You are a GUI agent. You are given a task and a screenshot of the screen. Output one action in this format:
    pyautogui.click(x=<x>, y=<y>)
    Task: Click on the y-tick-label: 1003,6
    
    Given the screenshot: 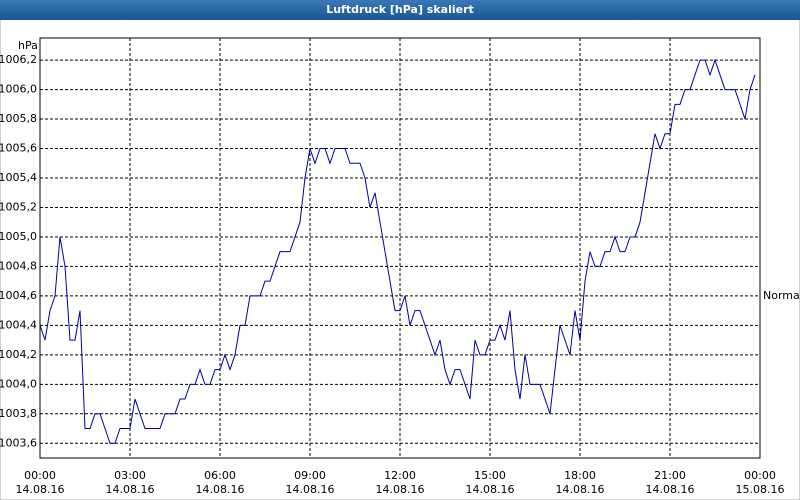 What is the action you would take?
    pyautogui.click(x=18, y=442)
    